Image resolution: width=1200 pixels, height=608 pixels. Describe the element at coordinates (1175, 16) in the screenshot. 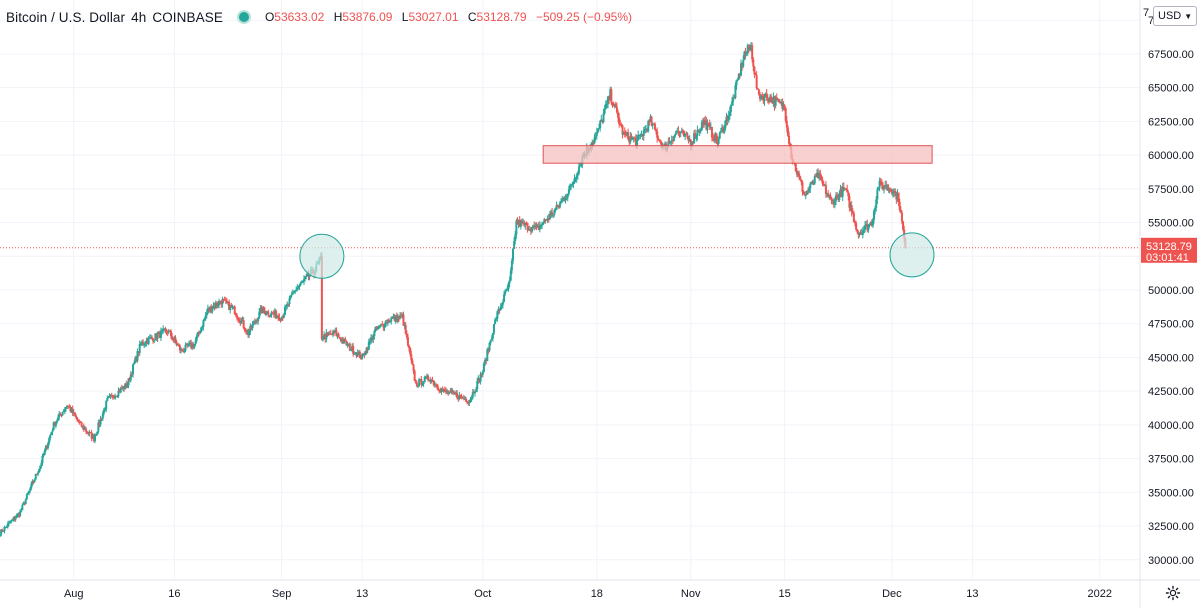

I see `currency-selector: USD ▼` at that location.